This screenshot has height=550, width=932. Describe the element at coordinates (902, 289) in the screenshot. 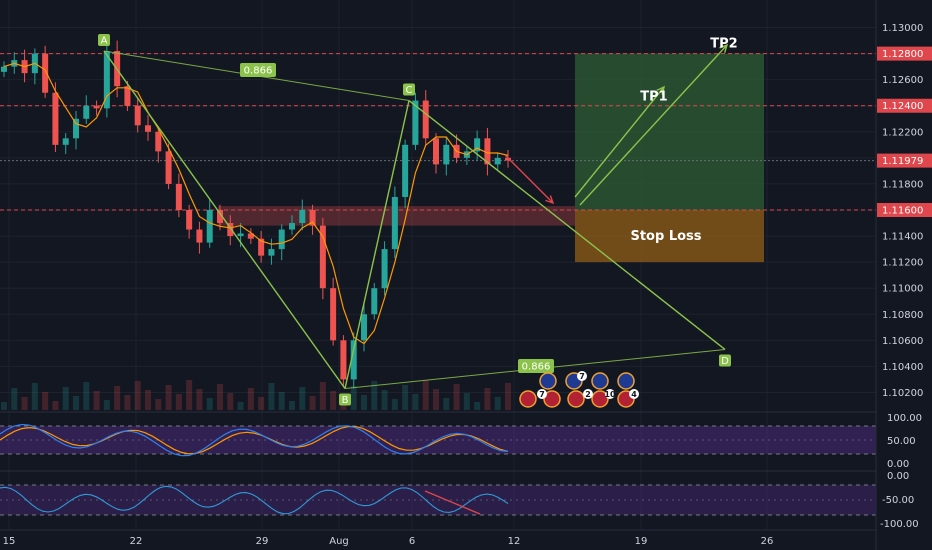

I see `price-axis-tick: 1.11000` at that location.